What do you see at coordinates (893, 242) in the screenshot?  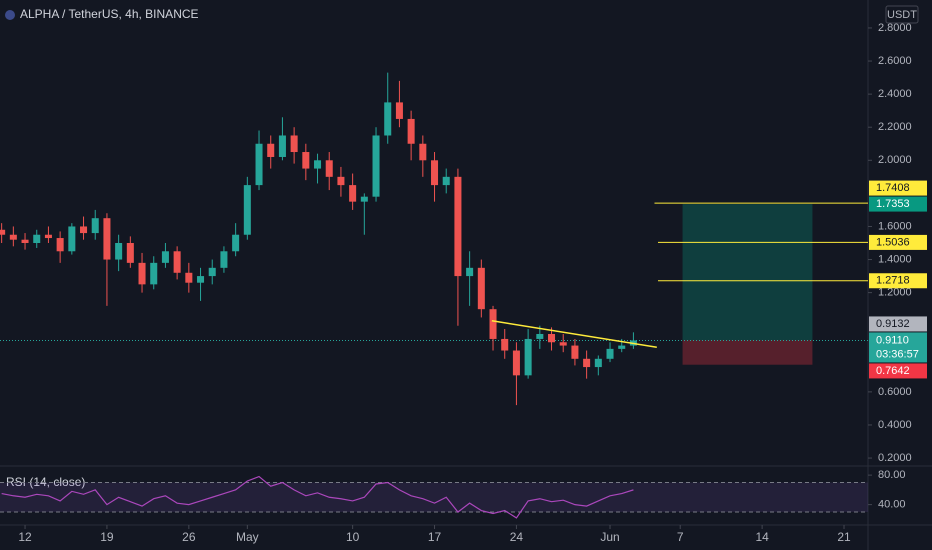 I see `price-tag-label: 1.5036` at bounding box center [893, 242].